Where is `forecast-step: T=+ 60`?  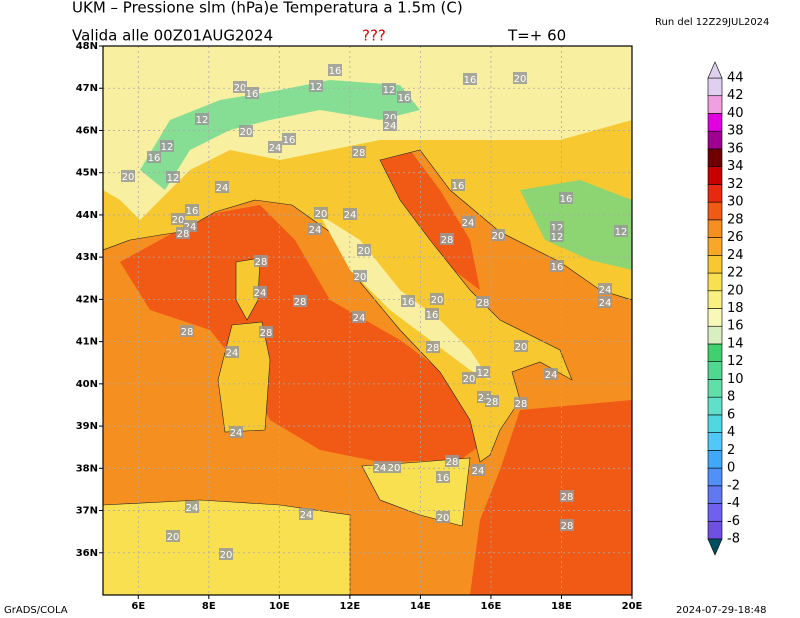
forecast-step: T=+ 60 is located at coordinates (536, 36).